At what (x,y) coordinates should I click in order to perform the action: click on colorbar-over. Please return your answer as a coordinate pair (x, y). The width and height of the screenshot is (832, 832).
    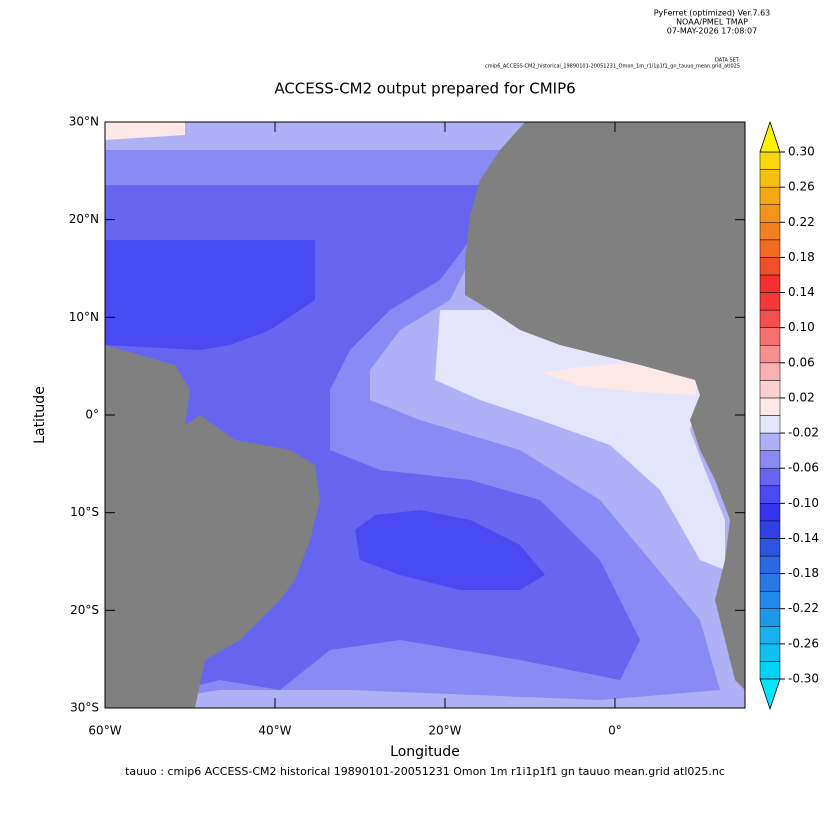
    Looking at the image, I should click on (770, 136).